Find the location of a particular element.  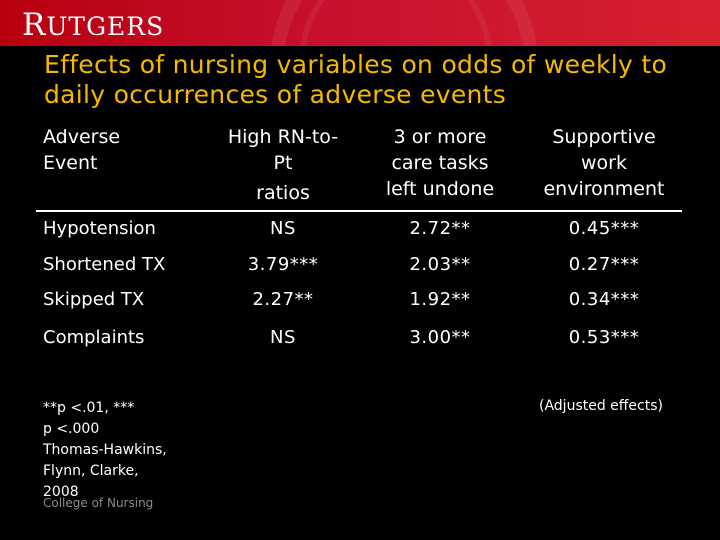

header-line: environment is located at coordinates (604, 189).